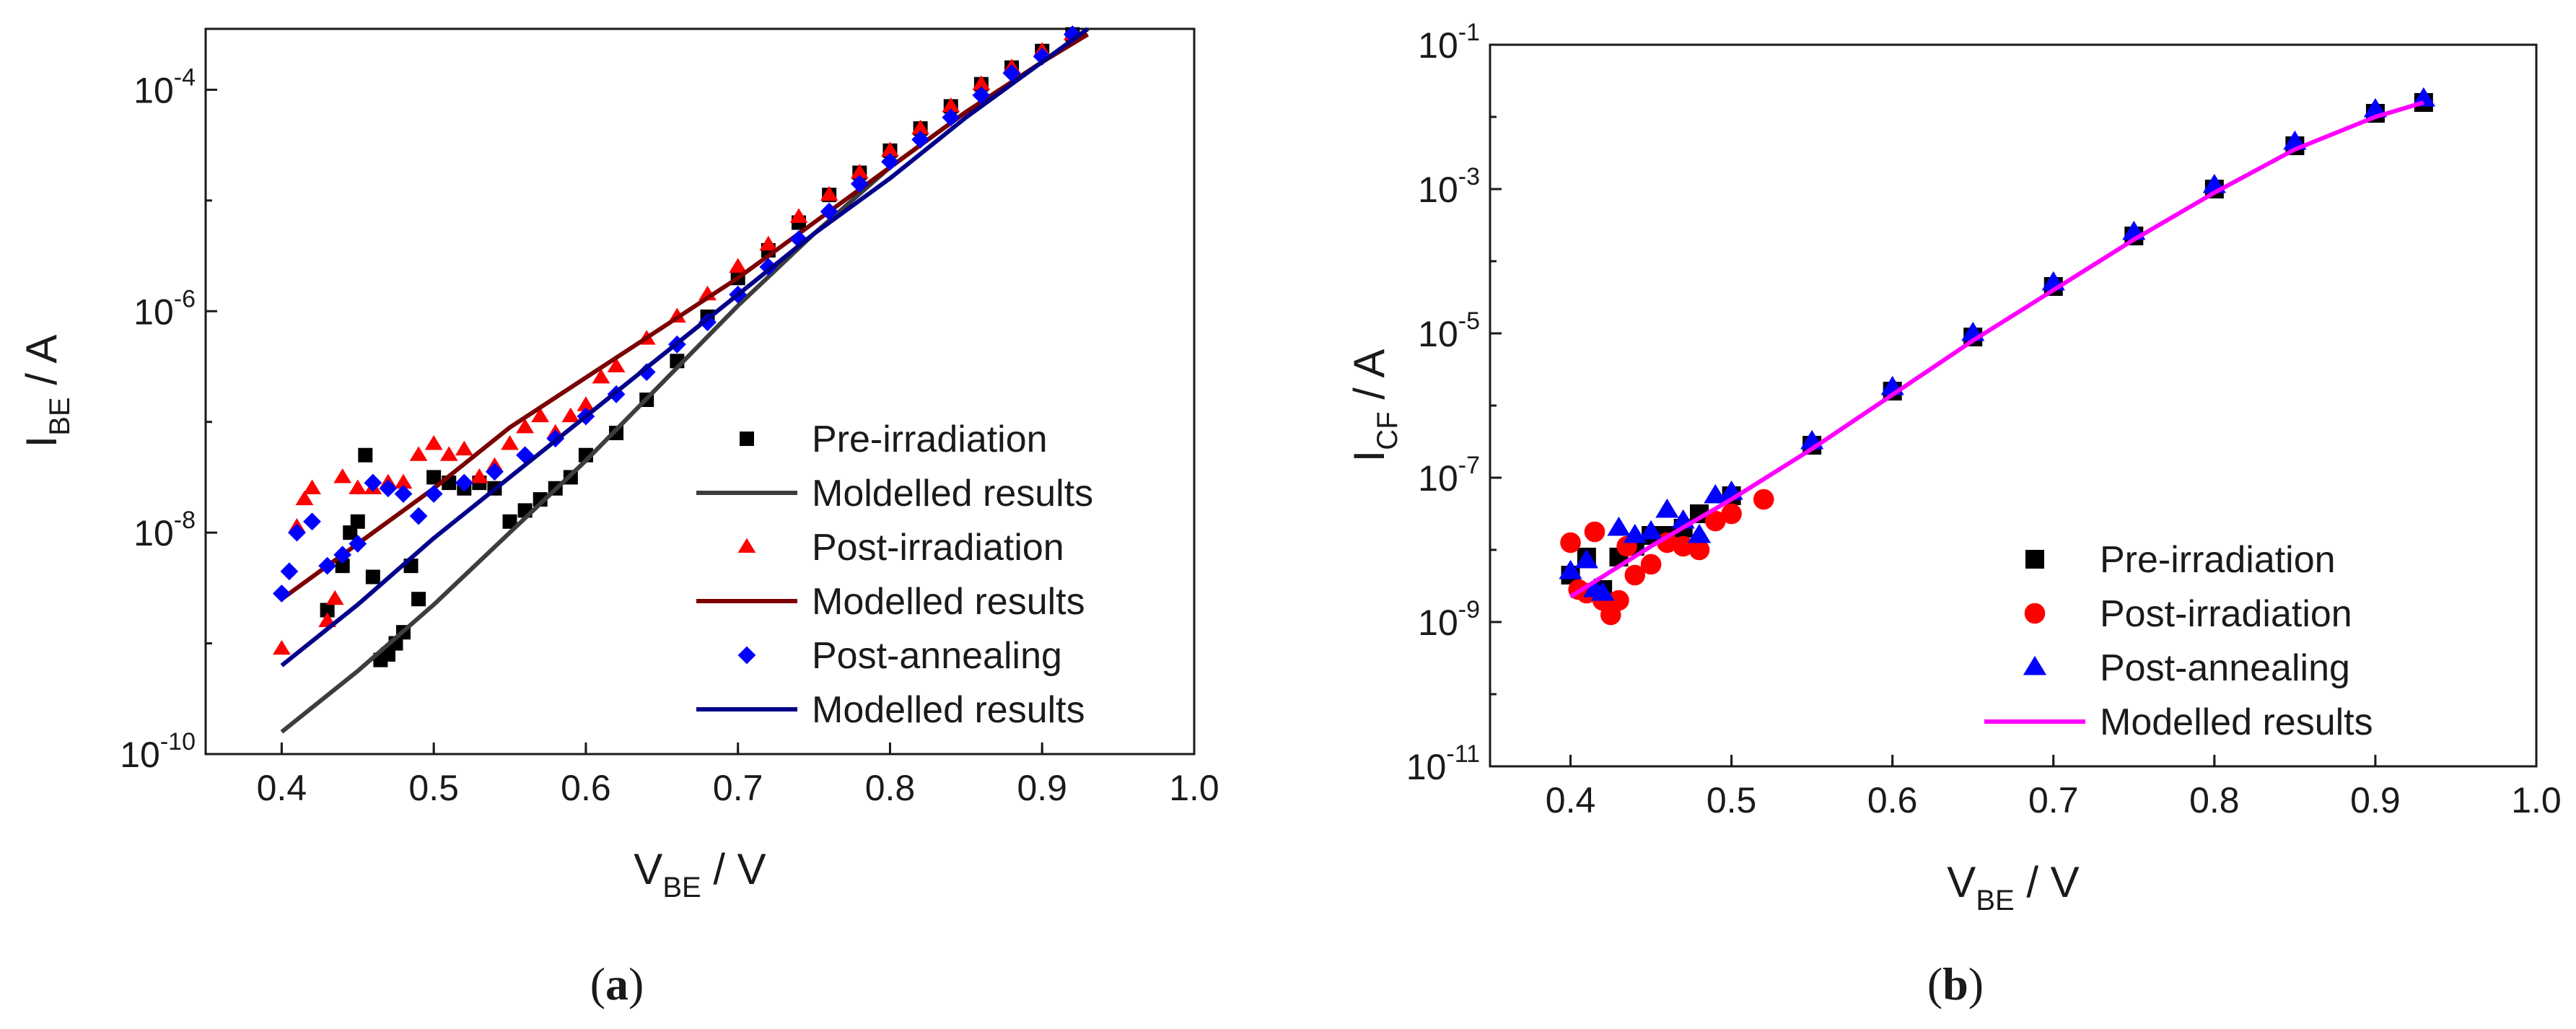  Describe the element at coordinates (952, 493) in the screenshot. I see `legend-entry-label: Moldelled results` at that location.